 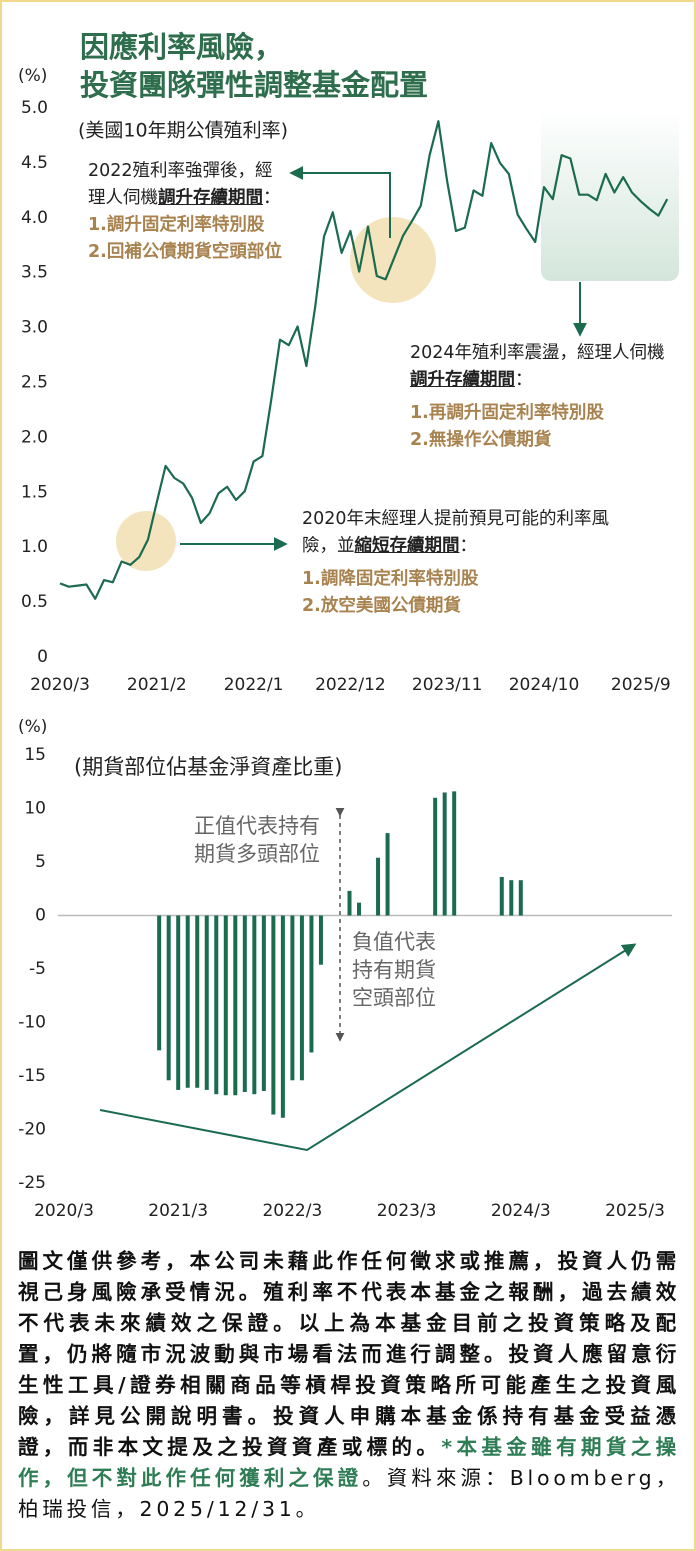 What do you see at coordinates (157, 685) in the screenshot?
I see `x-tick-label: 2021/2` at bounding box center [157, 685].